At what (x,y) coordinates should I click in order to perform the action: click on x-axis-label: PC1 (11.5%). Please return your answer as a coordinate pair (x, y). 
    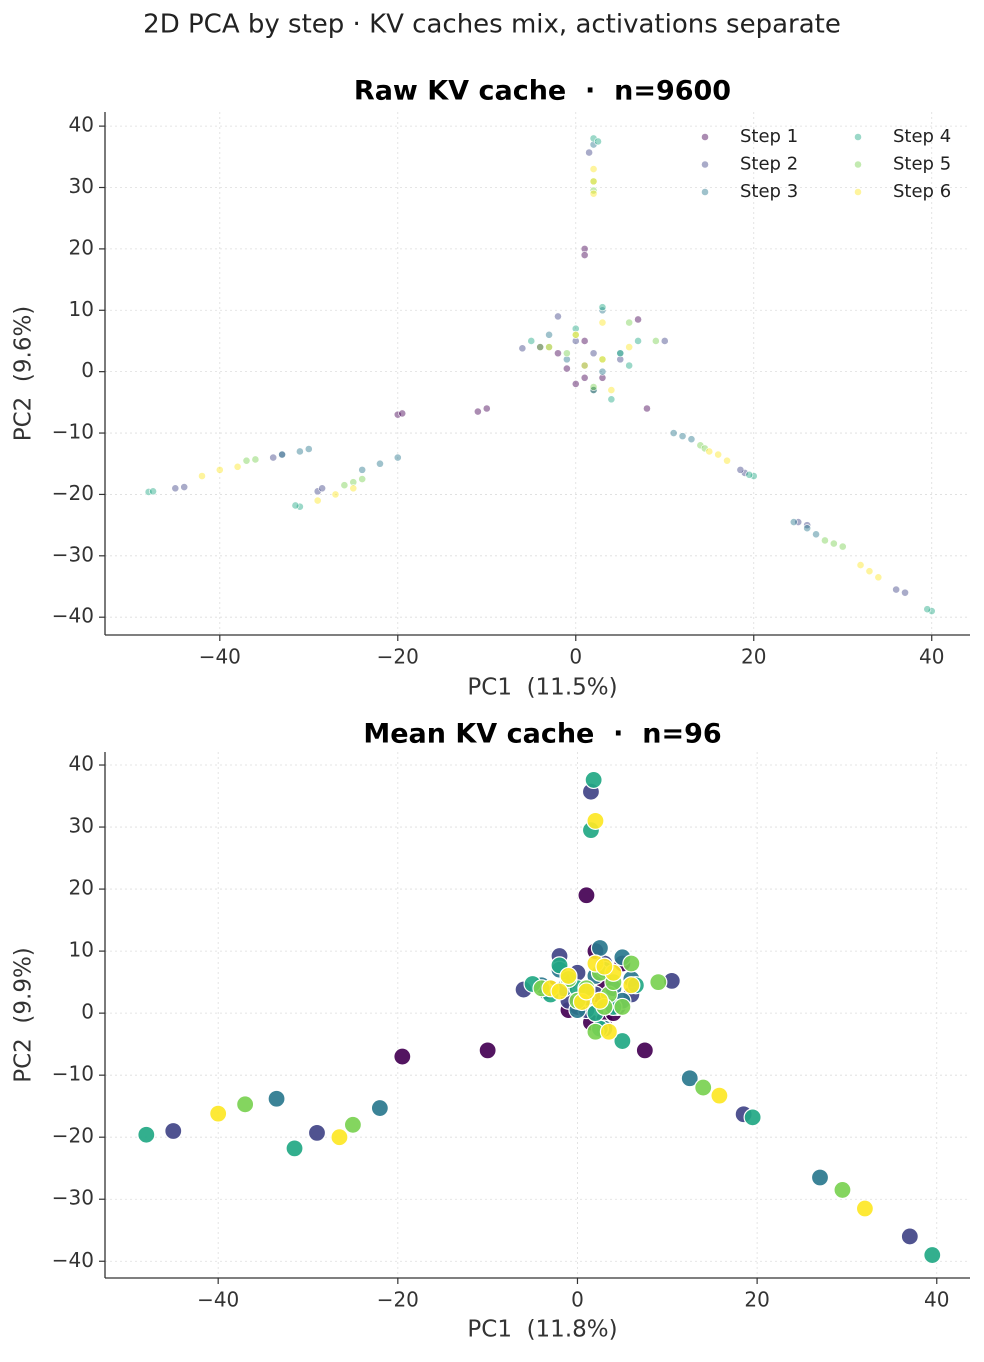
    Looking at the image, I should click on (542, 688).